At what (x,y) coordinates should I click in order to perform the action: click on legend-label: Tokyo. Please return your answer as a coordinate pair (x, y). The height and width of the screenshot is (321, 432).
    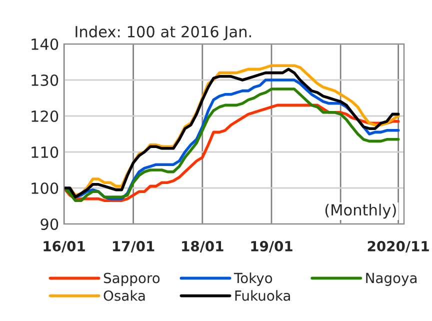
    Looking at the image, I should click on (253, 279).